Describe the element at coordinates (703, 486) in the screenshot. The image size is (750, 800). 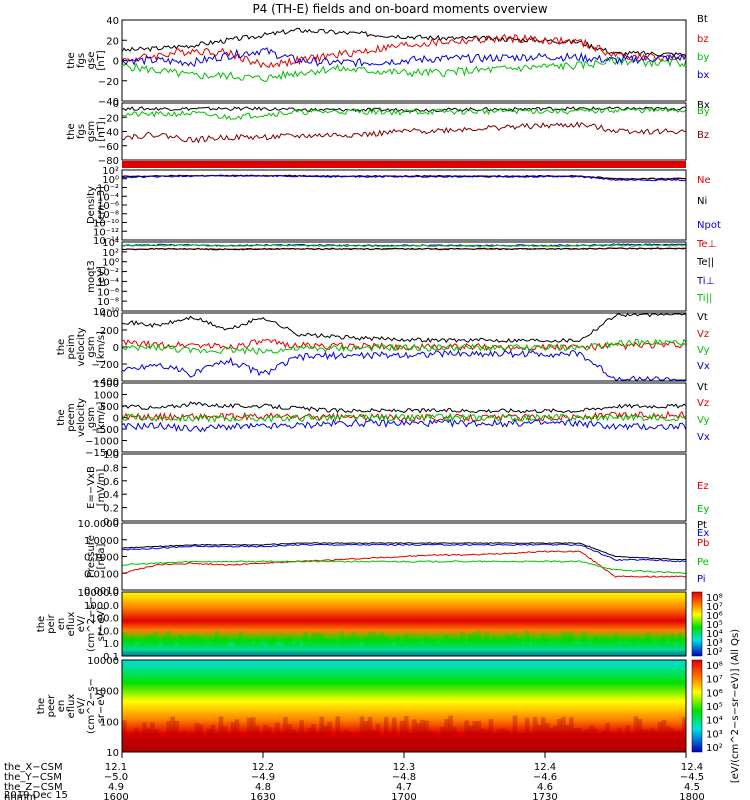
I see `legend-item: Ez` at that location.